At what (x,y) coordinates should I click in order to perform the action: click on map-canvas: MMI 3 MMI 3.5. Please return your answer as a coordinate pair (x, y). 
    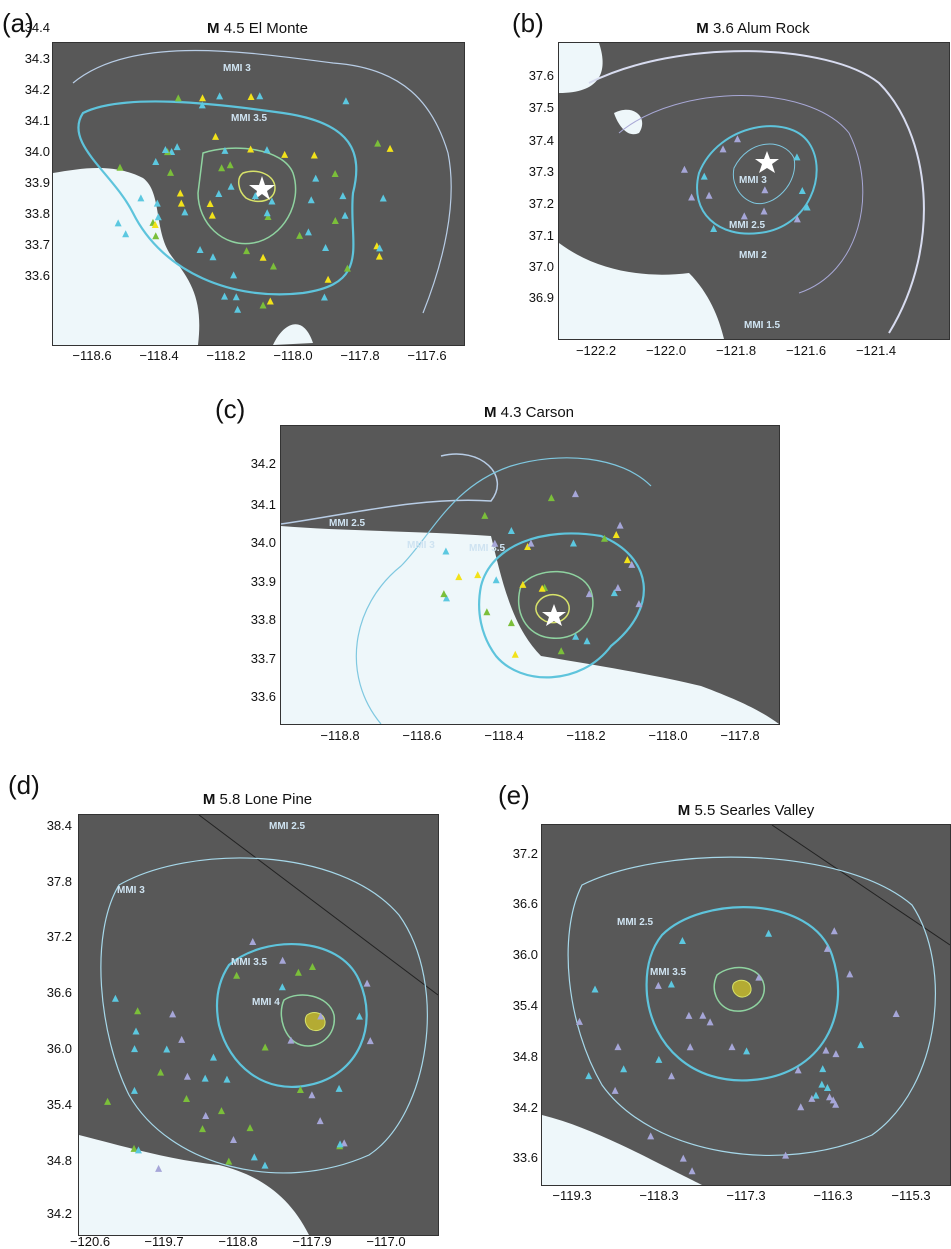
    Looking at the image, I should click on (252, 197).